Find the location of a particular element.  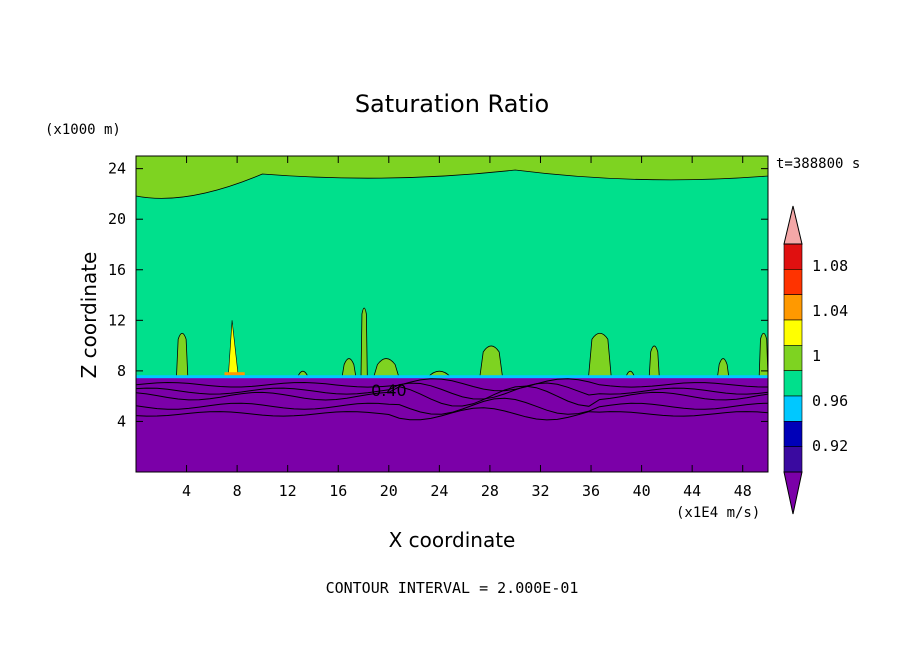

x-tick-label: 24 is located at coordinates (439, 491).